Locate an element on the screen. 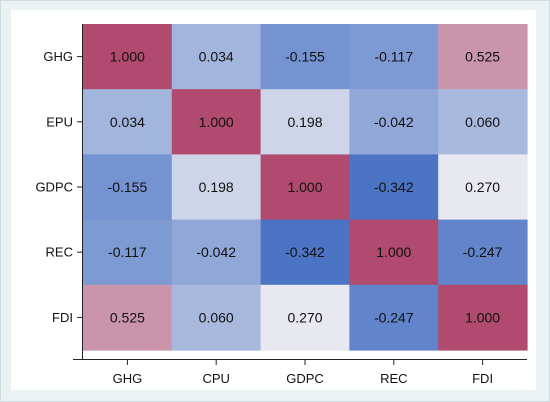  x-tick-label: CPU is located at coordinates (215, 378).